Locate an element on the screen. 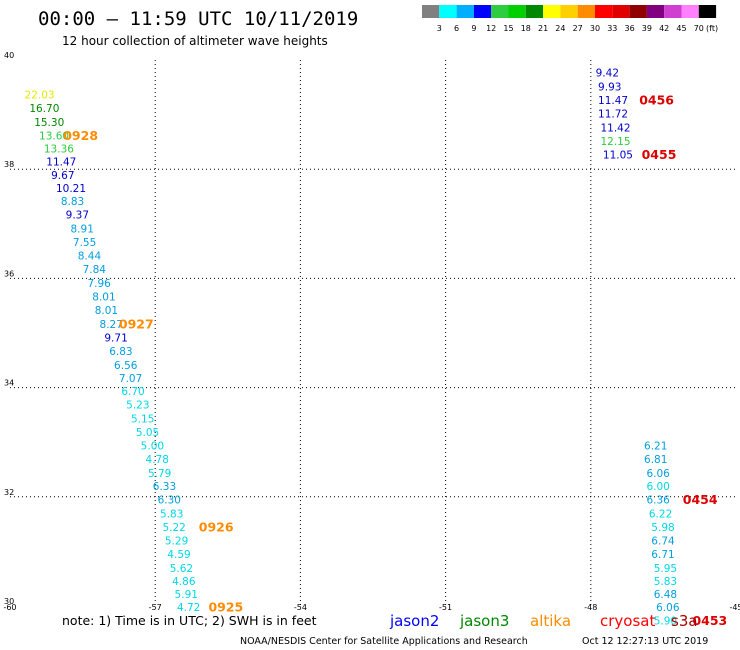 Image resolution: width=740 pixels, height=650 pixels. wave-height-value: 11.72 is located at coordinates (613, 115).